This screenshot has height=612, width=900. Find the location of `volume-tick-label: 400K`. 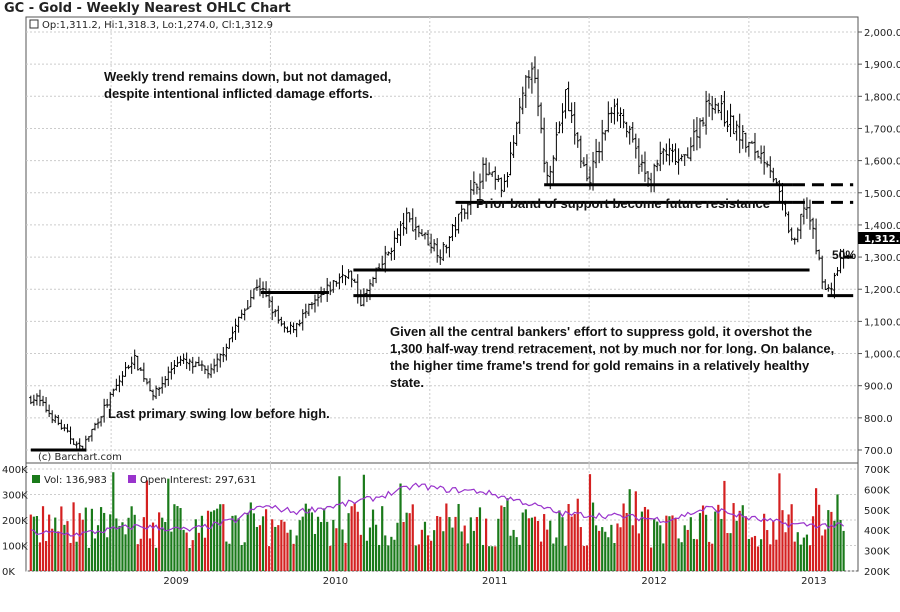

volume-tick-label: 400K is located at coordinates (15, 470).